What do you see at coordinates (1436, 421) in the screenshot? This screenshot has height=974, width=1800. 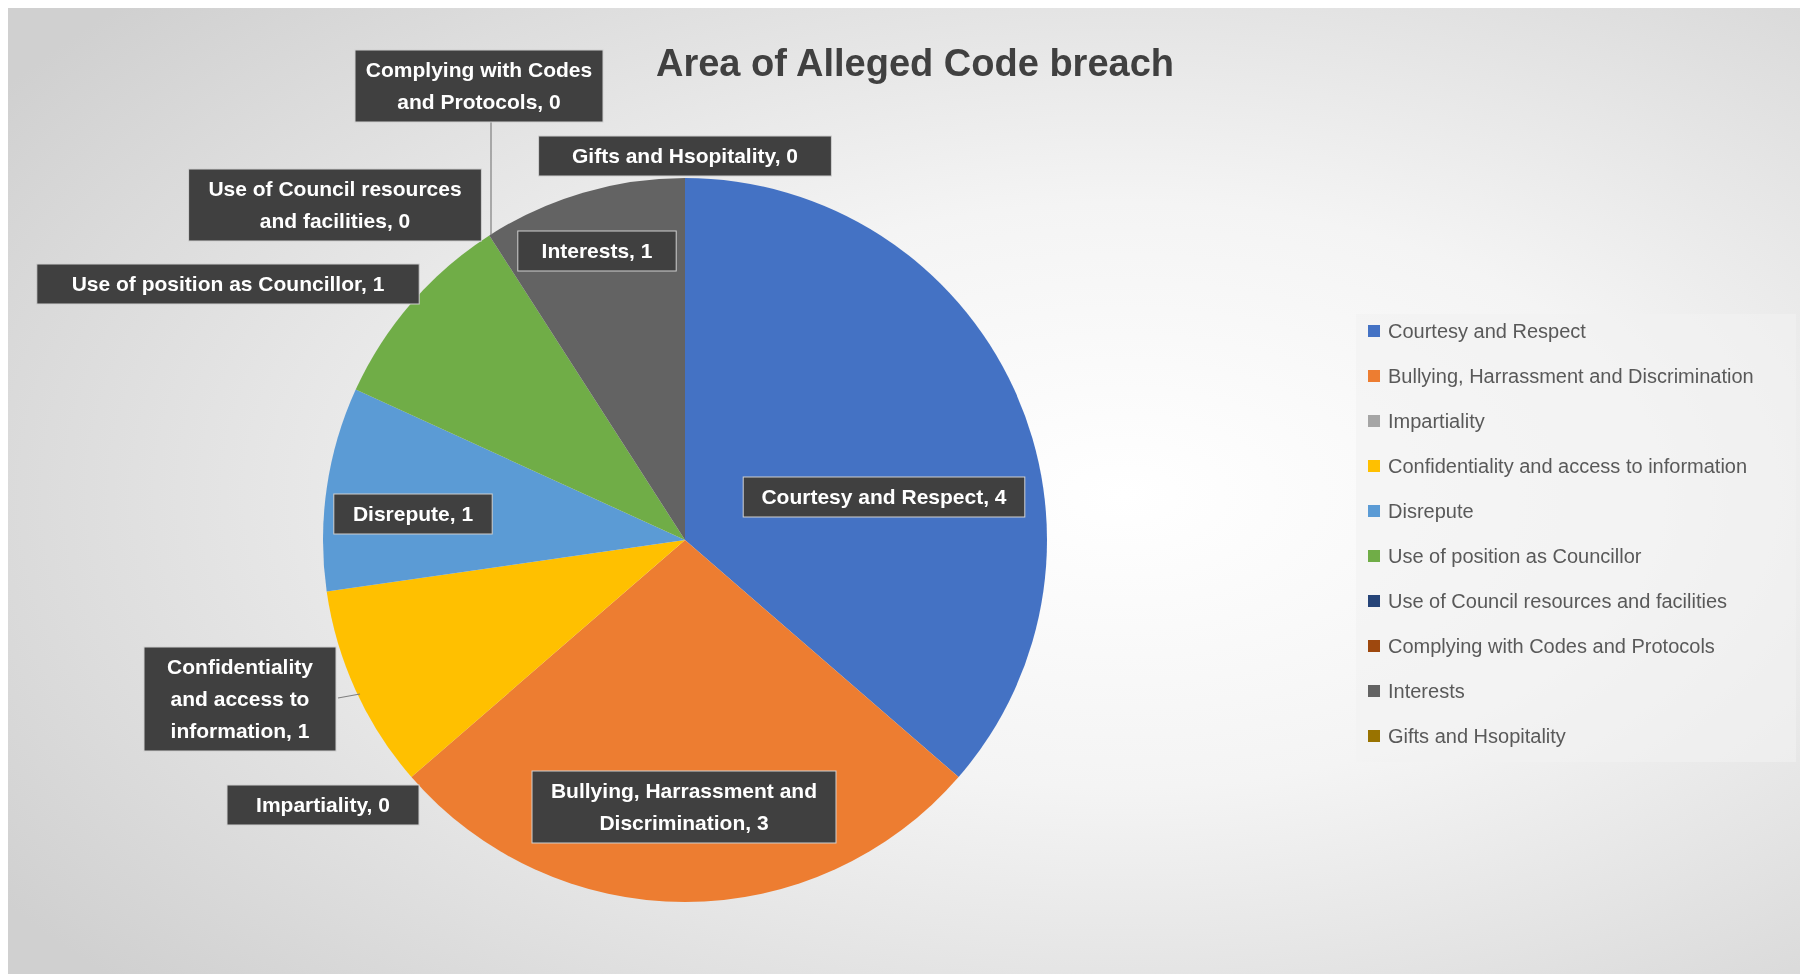 I see `legend-label: Impartiality` at bounding box center [1436, 421].